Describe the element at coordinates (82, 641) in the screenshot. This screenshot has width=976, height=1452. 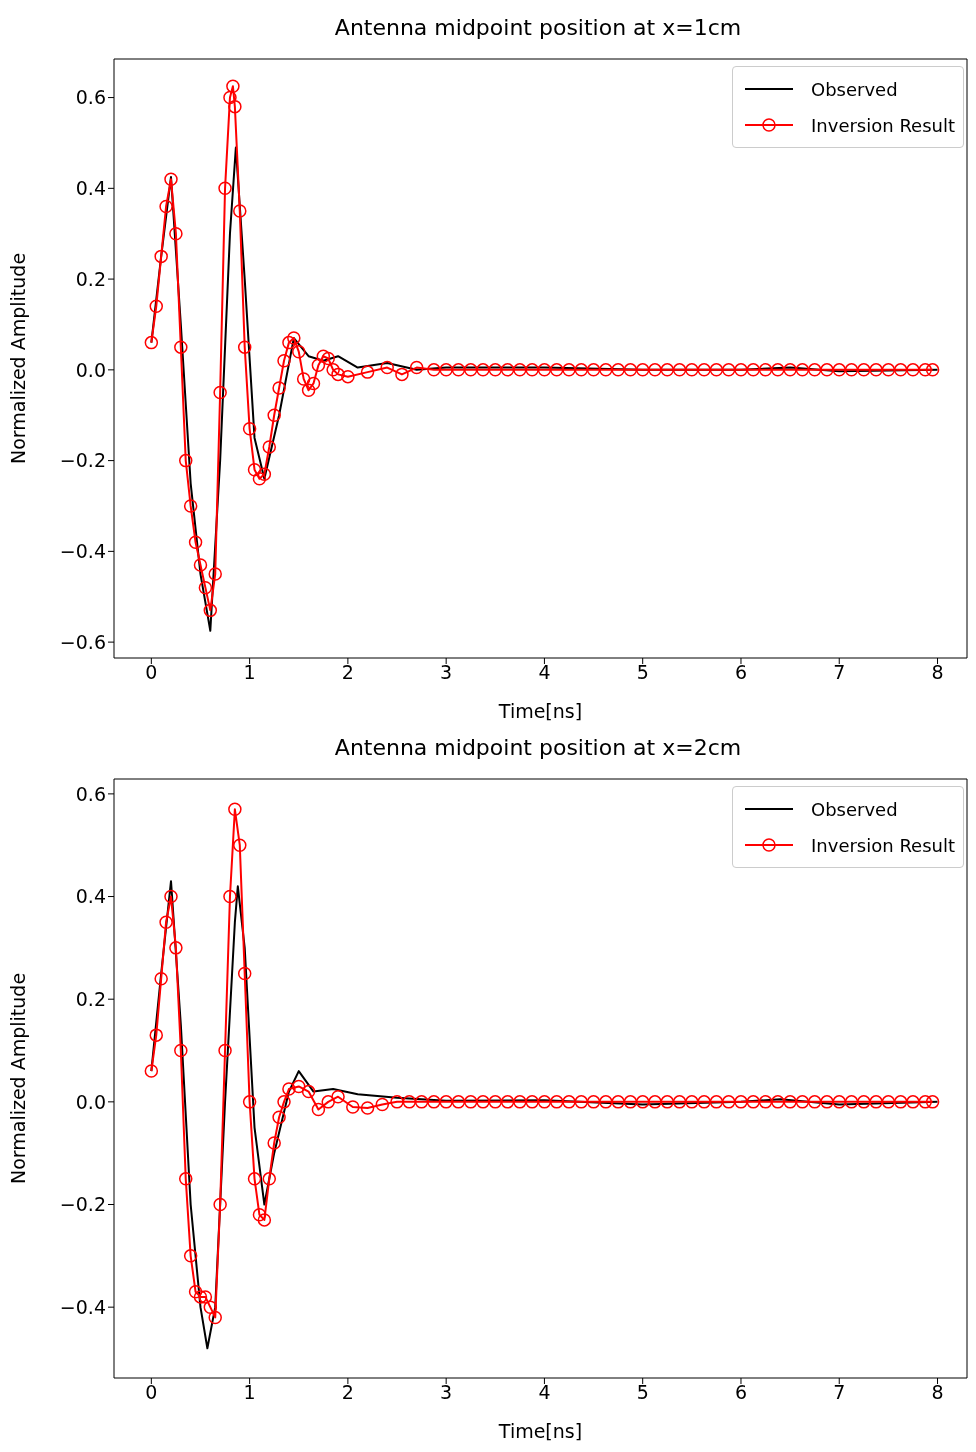
I see `y-tick-label: −0.6` at that location.